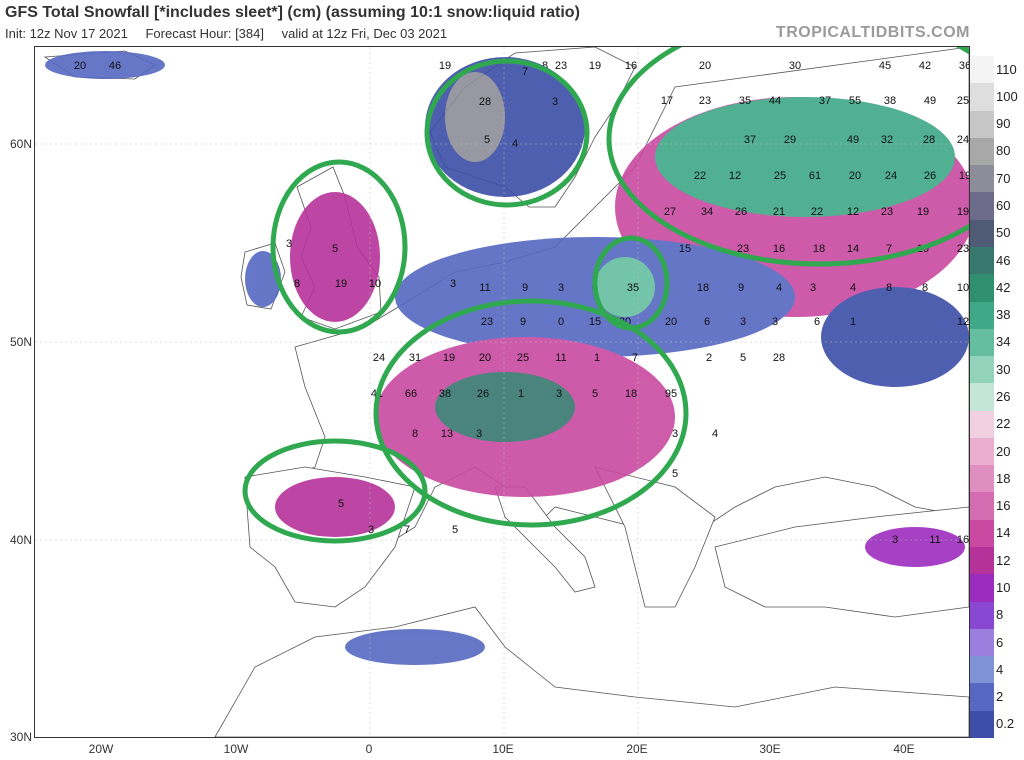 The height and width of the screenshot is (760, 1024). I want to click on colorbar-label: 100, so click(1007, 96).